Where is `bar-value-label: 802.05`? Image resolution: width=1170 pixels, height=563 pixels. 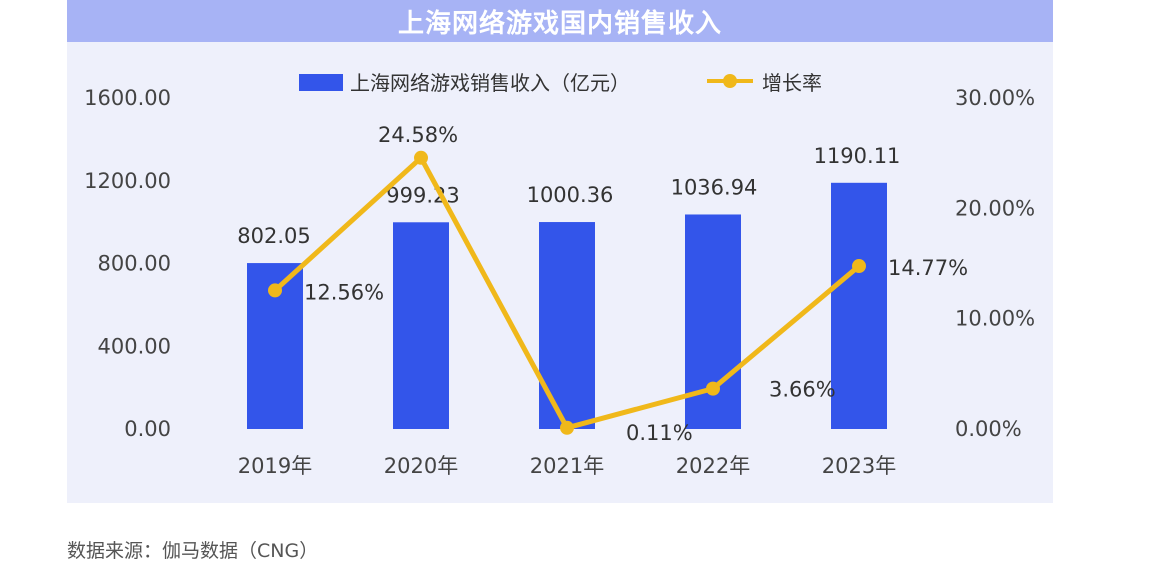 bar-value-label: 802.05 is located at coordinates (273, 236).